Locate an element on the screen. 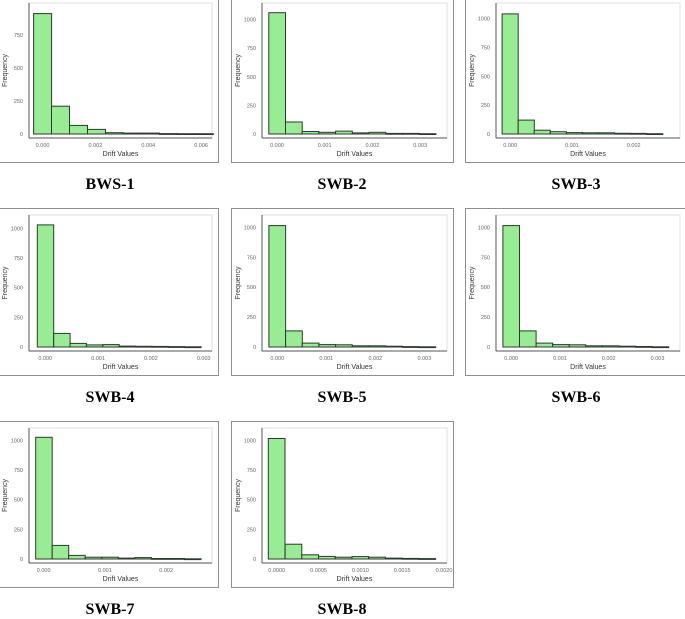 This screenshot has height=619, width=685. x-tick-label: 0.0010 is located at coordinates (360, 571).